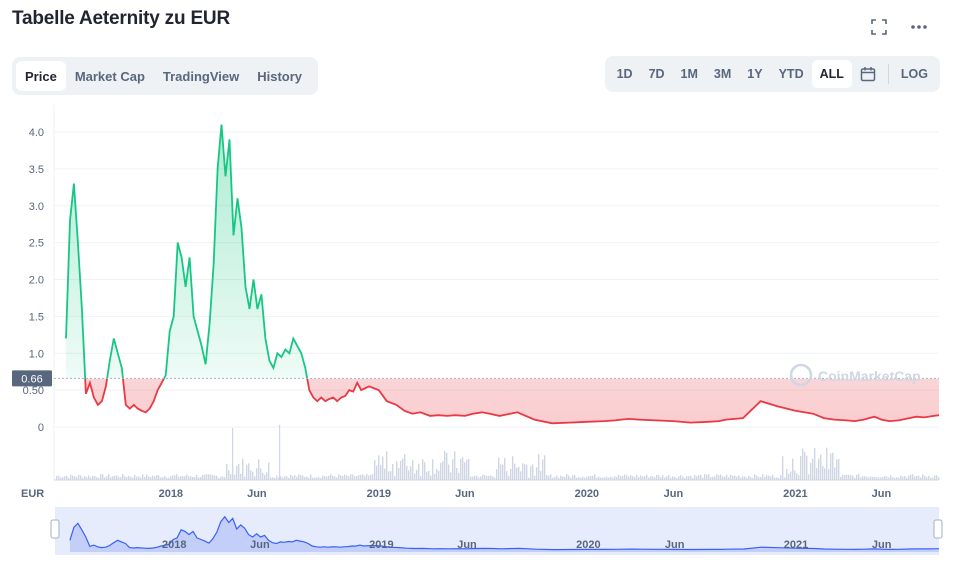 Image resolution: width=953 pixels, height=563 pixels. What do you see at coordinates (36, 281) in the screenshot?
I see `y-tick-label: 2.0` at bounding box center [36, 281].